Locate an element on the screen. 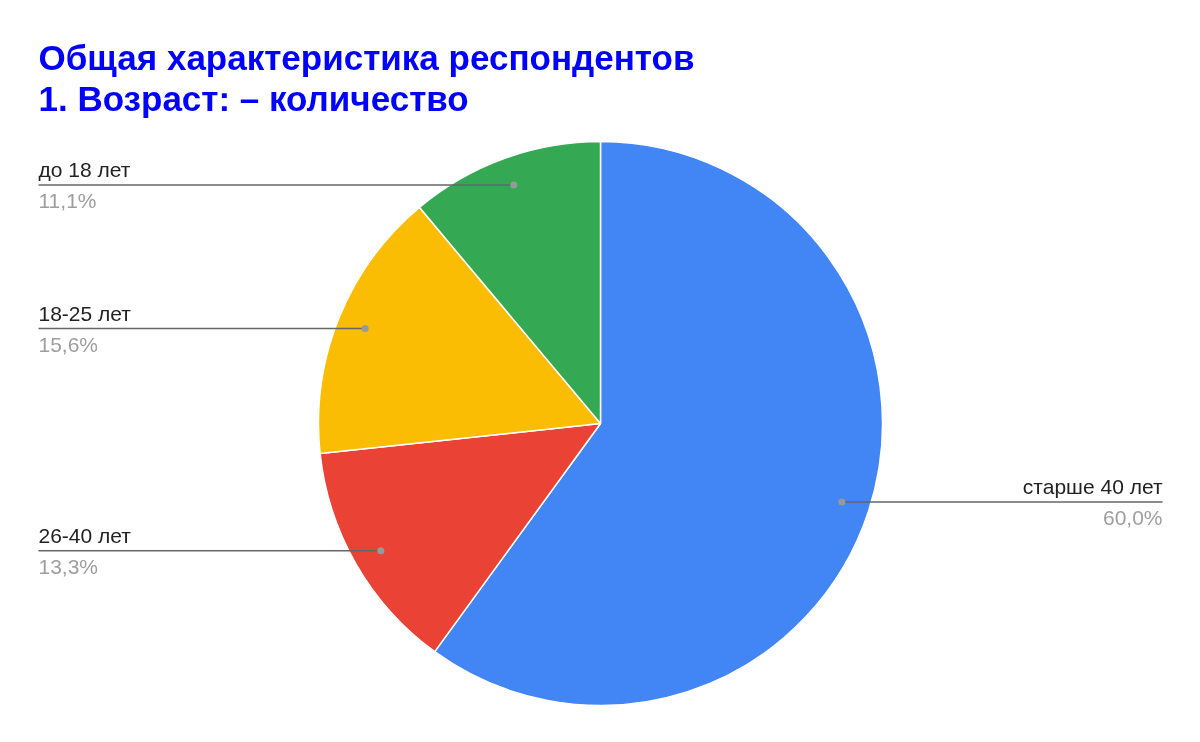 The width and height of the screenshot is (1200, 742). data-label: 15,6% is located at coordinates (68, 344).